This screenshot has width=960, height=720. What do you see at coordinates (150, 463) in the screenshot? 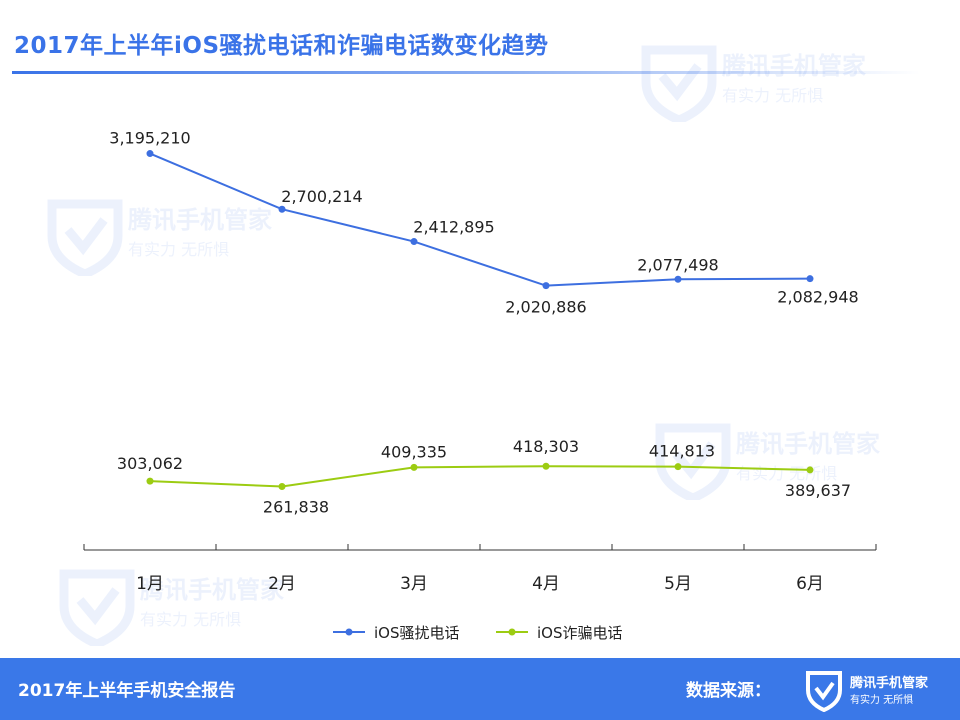
I see `data-label: 303,062` at bounding box center [150, 463].